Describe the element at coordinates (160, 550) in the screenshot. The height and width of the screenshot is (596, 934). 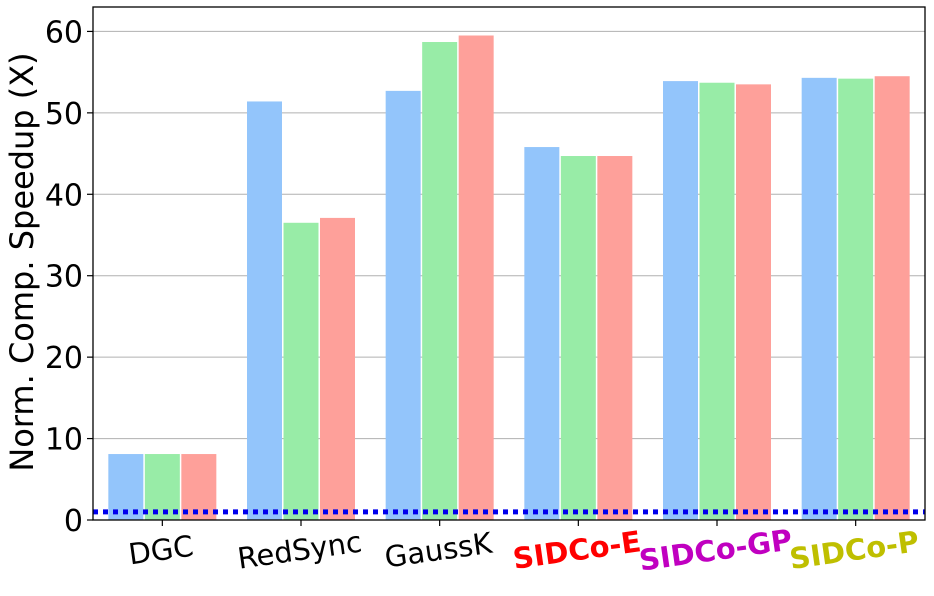
I see `x-tick-label-dgc: DGC` at that location.